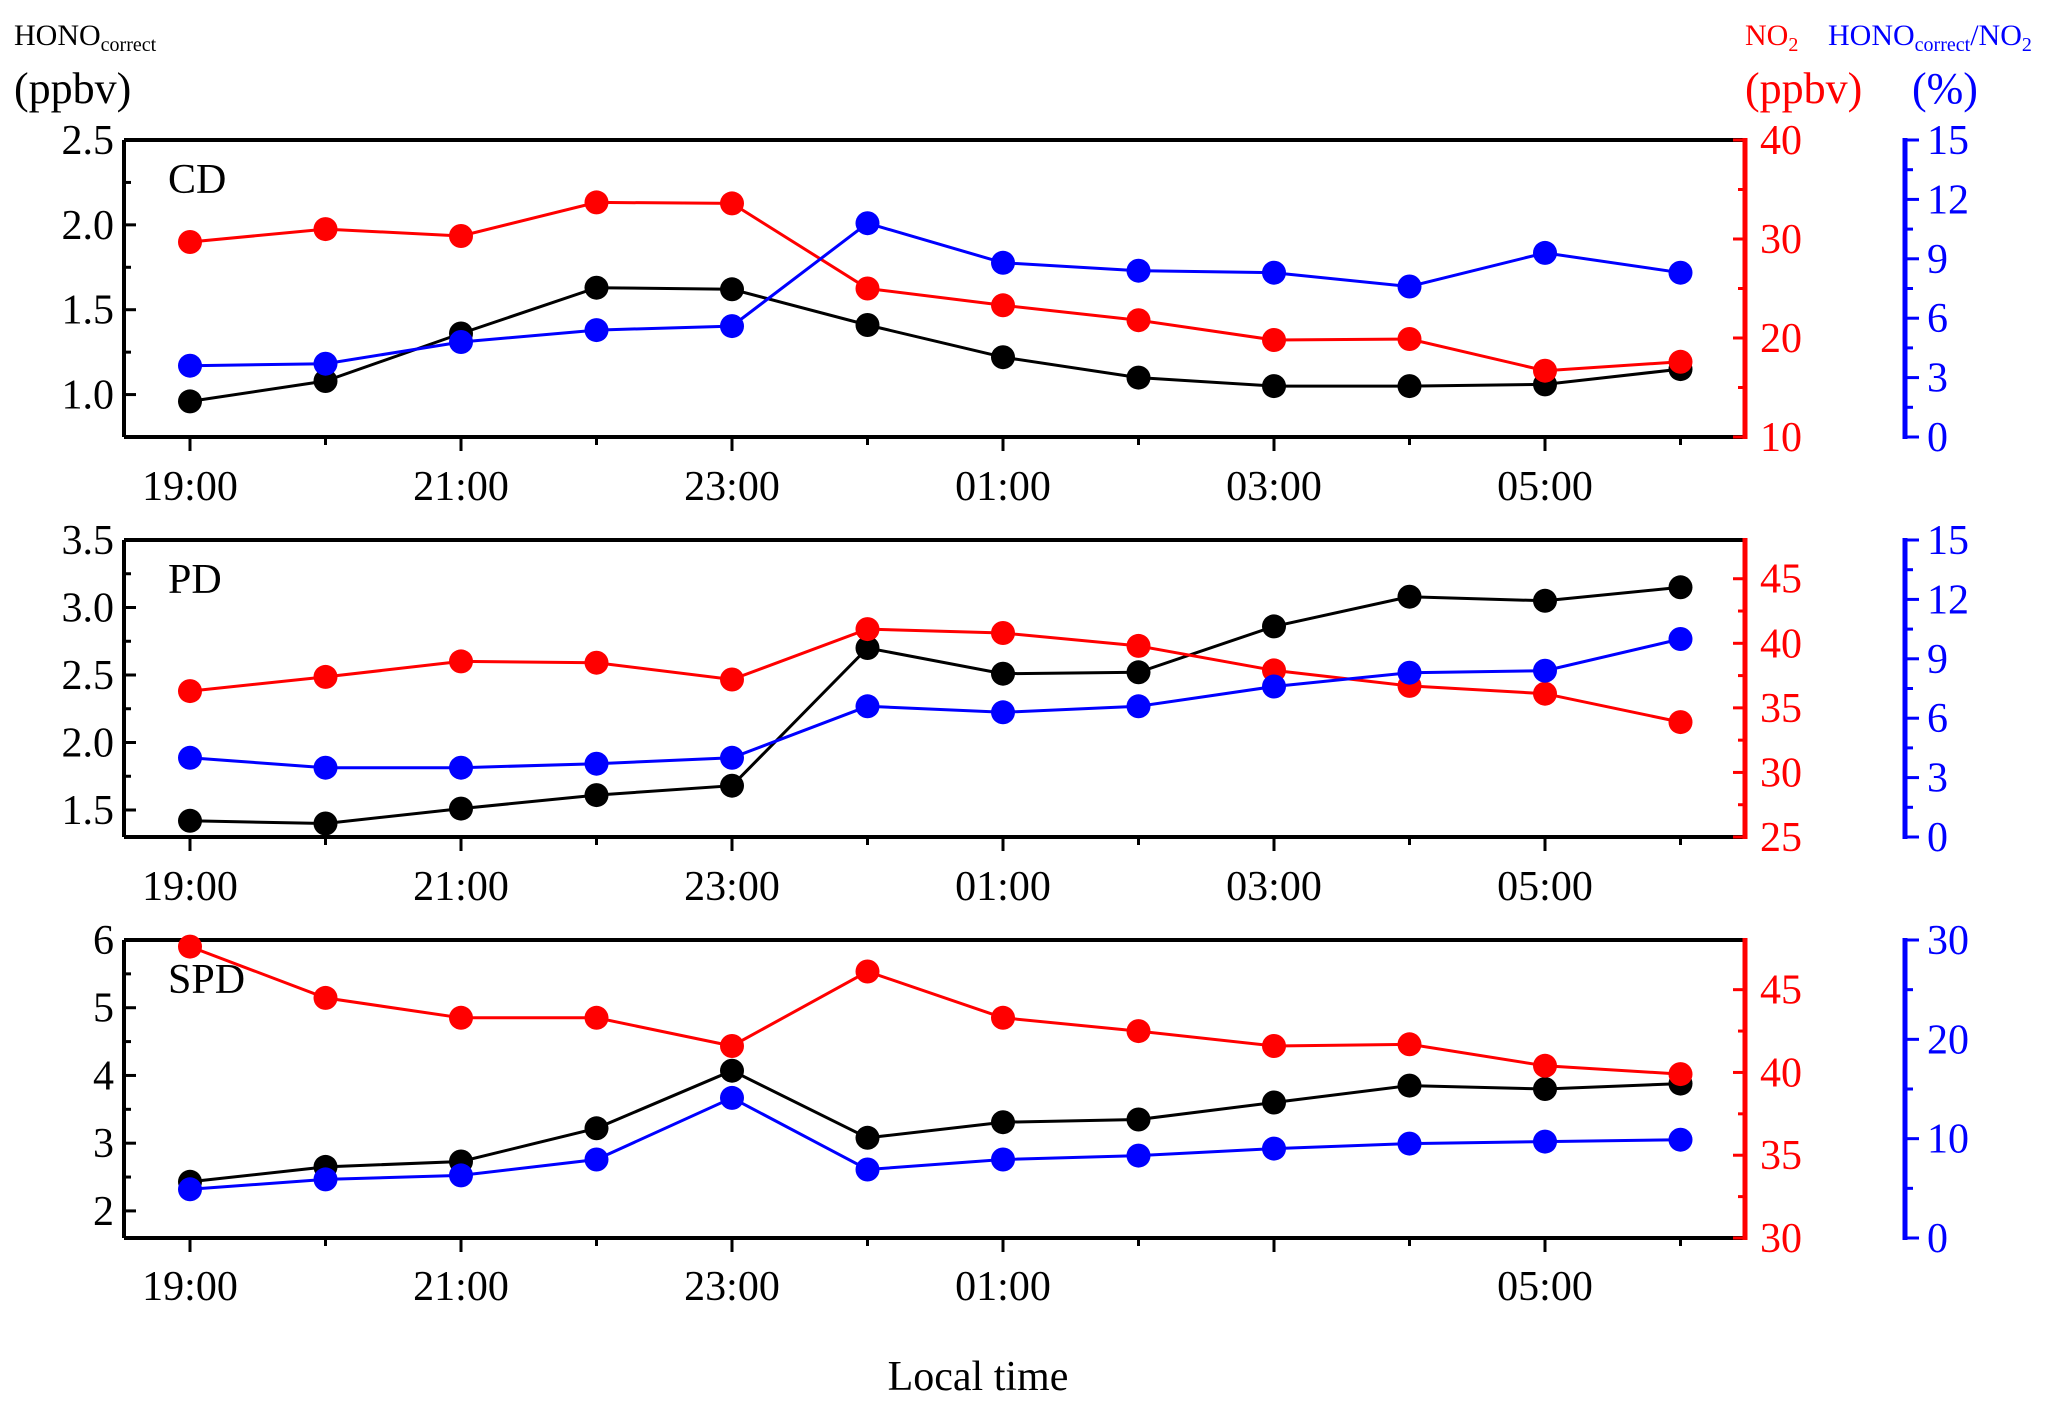 This screenshot has width=2067, height=1408. Describe the element at coordinates (206, 980) in the screenshot. I see `panel-label: SPD` at that location.